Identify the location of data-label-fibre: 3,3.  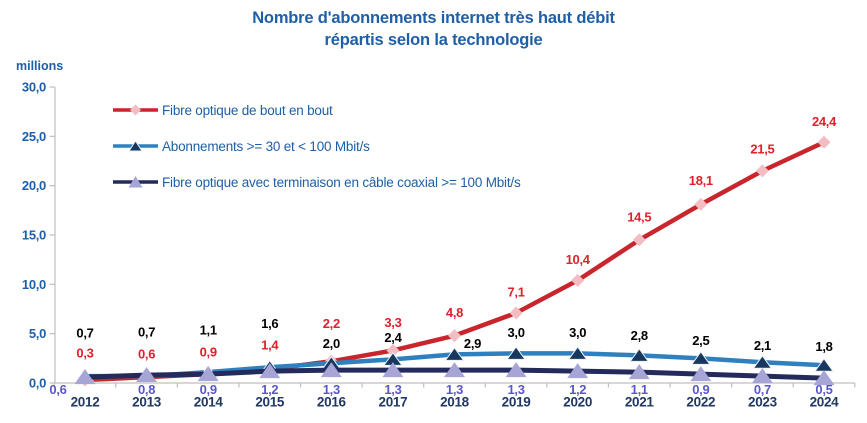
(392, 322).